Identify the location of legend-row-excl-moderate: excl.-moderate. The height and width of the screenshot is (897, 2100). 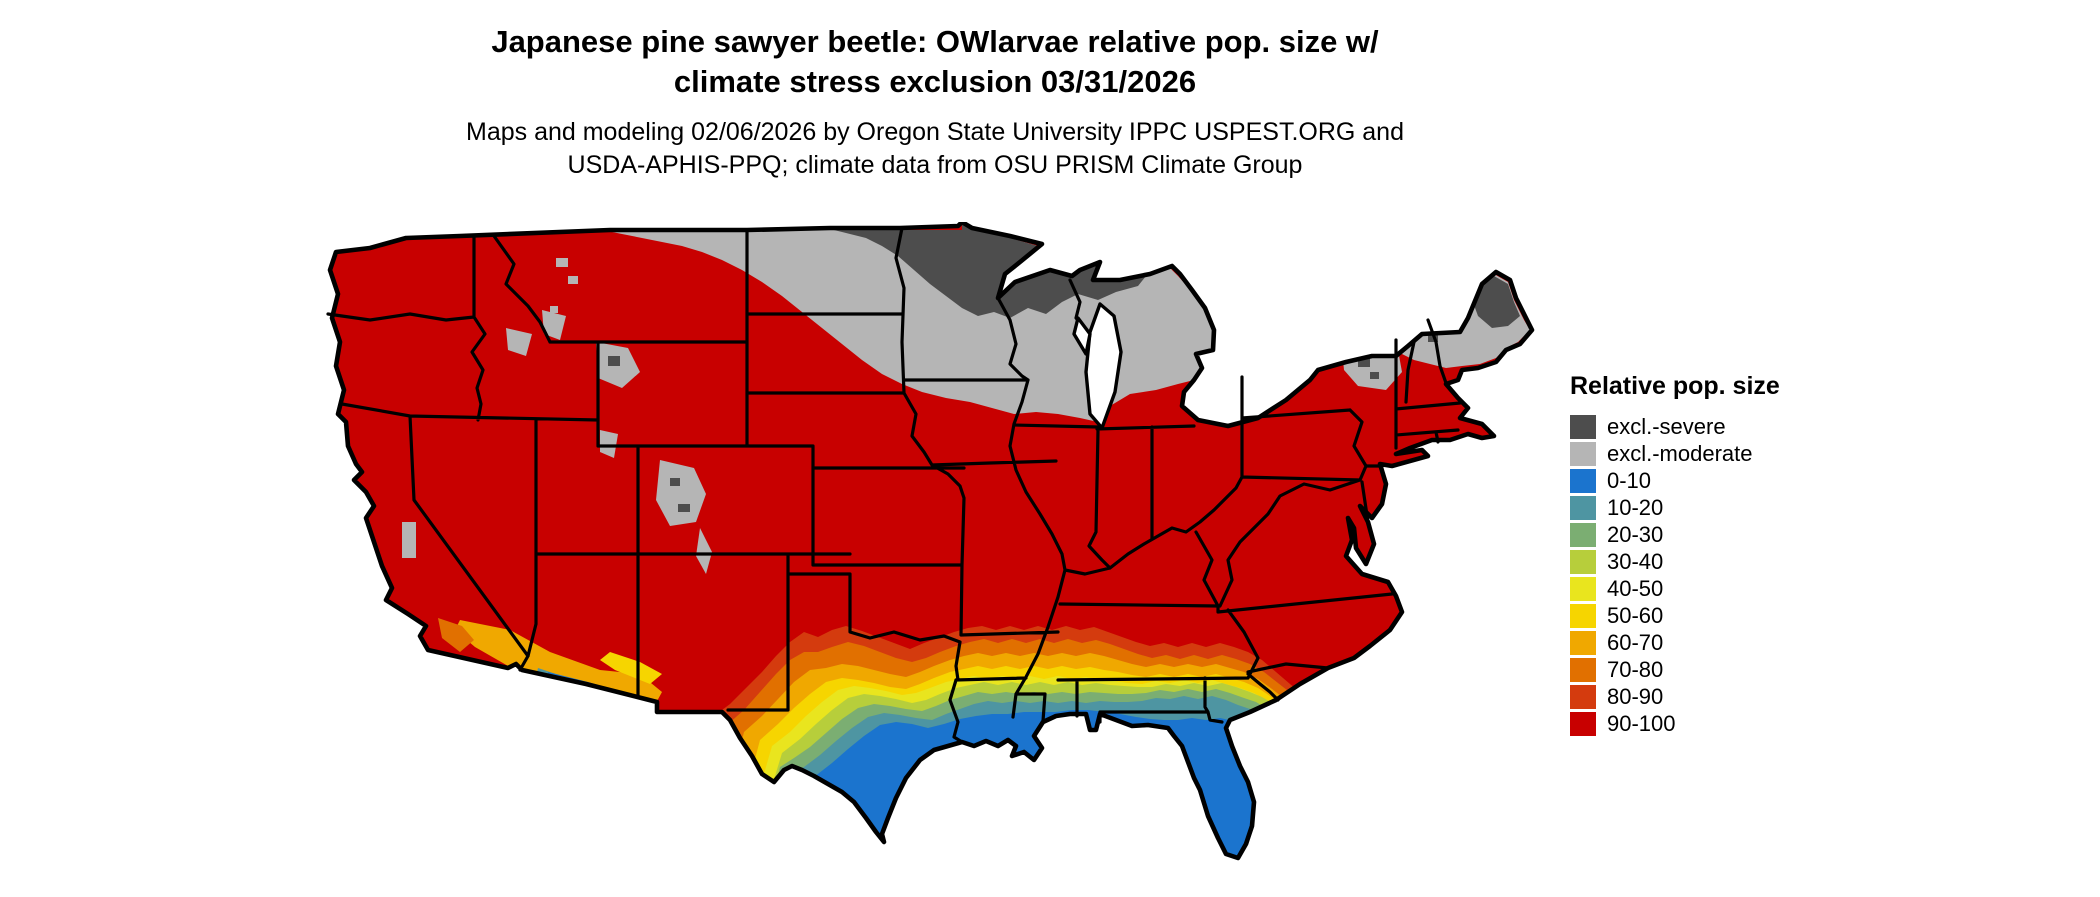
(1735, 453).